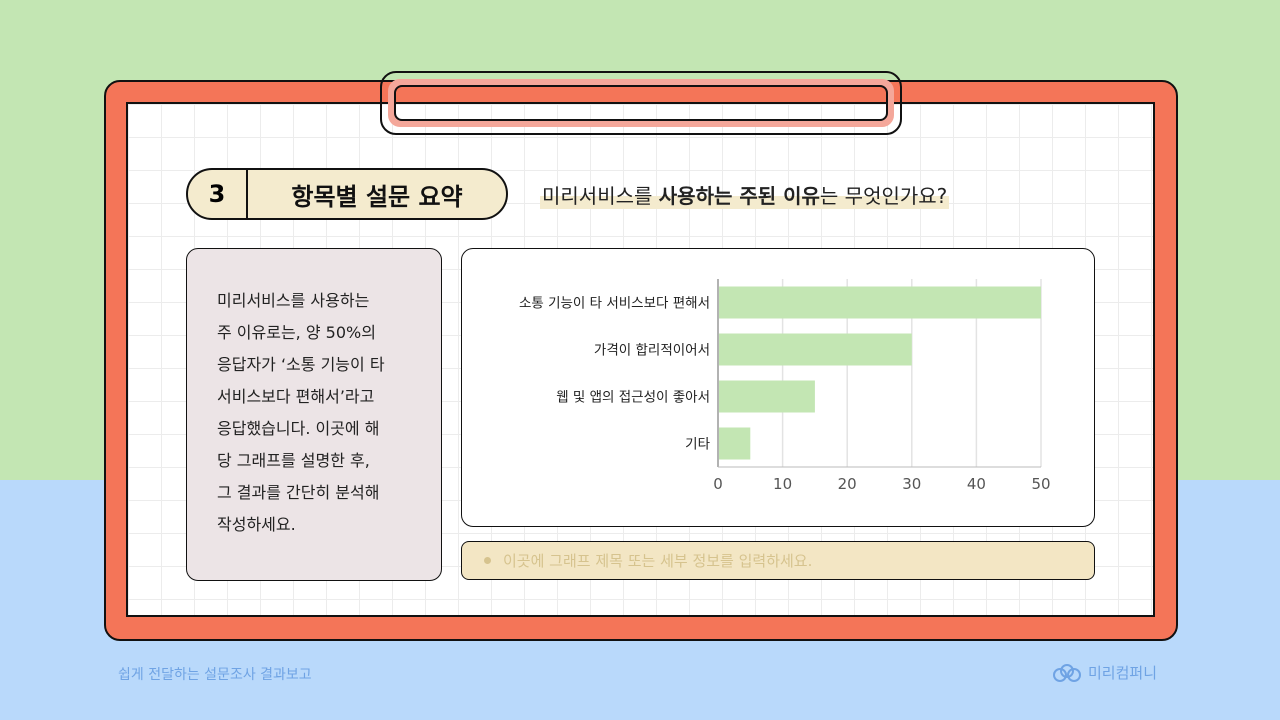 The height and width of the screenshot is (720, 1280). What do you see at coordinates (911, 484) in the screenshot?
I see `x-tick-label: 30` at bounding box center [911, 484].